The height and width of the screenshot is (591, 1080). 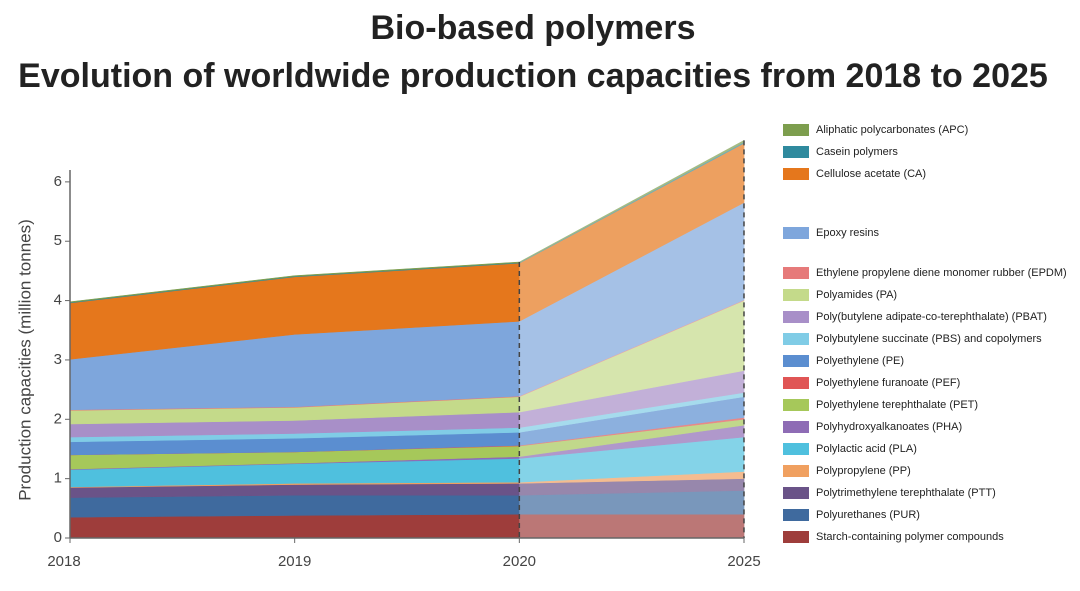 What do you see at coordinates (519, 561) in the screenshot?
I see `x-tick-label: 2020` at bounding box center [519, 561].